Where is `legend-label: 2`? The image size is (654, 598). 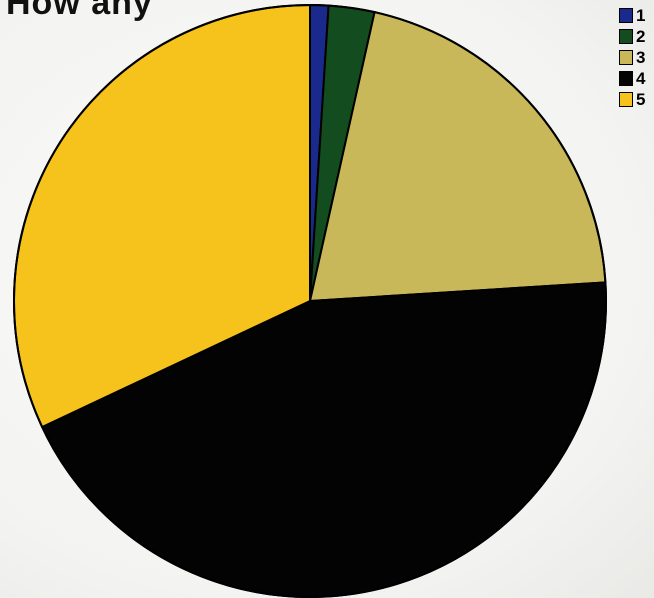
legend-label: 2 is located at coordinates (641, 36).